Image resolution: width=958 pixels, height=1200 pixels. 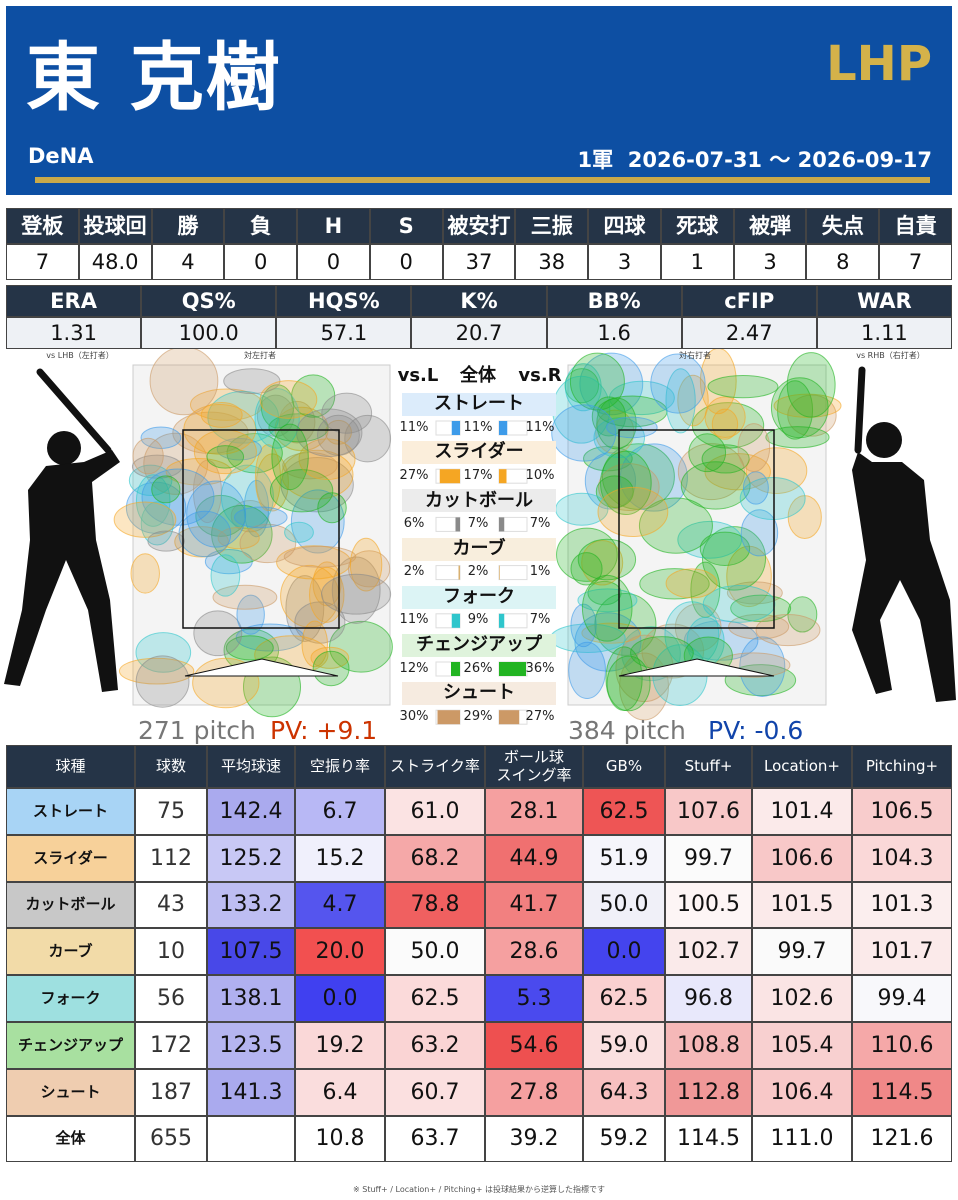 I want to click on stat-header: 被安打, so click(x=479, y=226).